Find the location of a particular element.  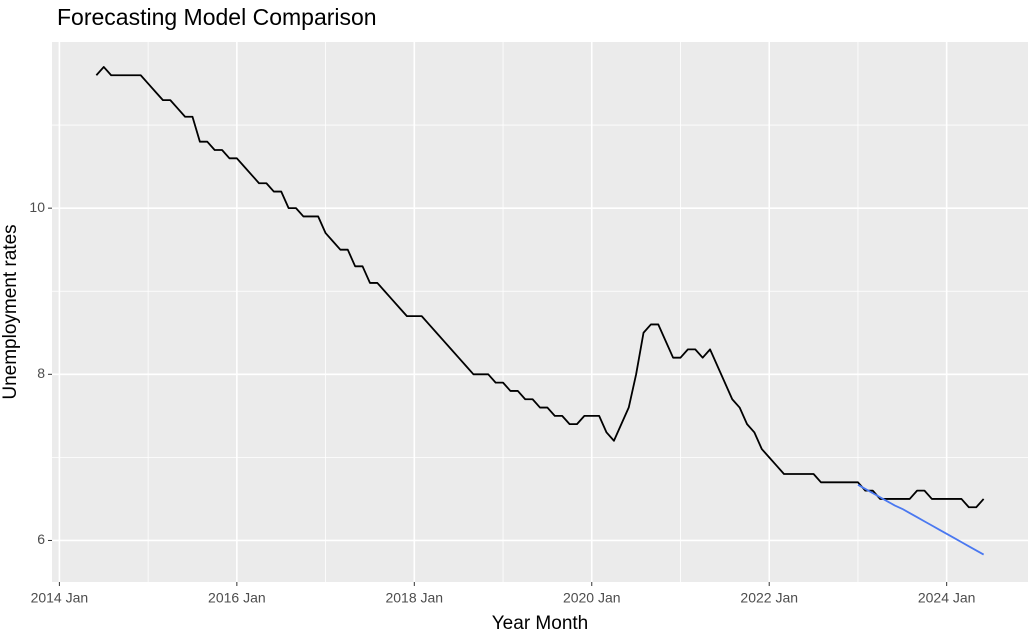

x-tick-label: 2024 Jan is located at coordinates (947, 598).